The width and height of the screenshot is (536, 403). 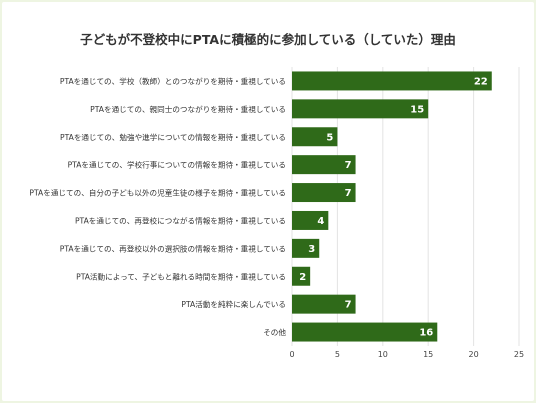 What do you see at coordinates (188, 109) in the screenshot?
I see `category-label: PTAを通じての、親同士のつながりを期待・重視している` at bounding box center [188, 109].